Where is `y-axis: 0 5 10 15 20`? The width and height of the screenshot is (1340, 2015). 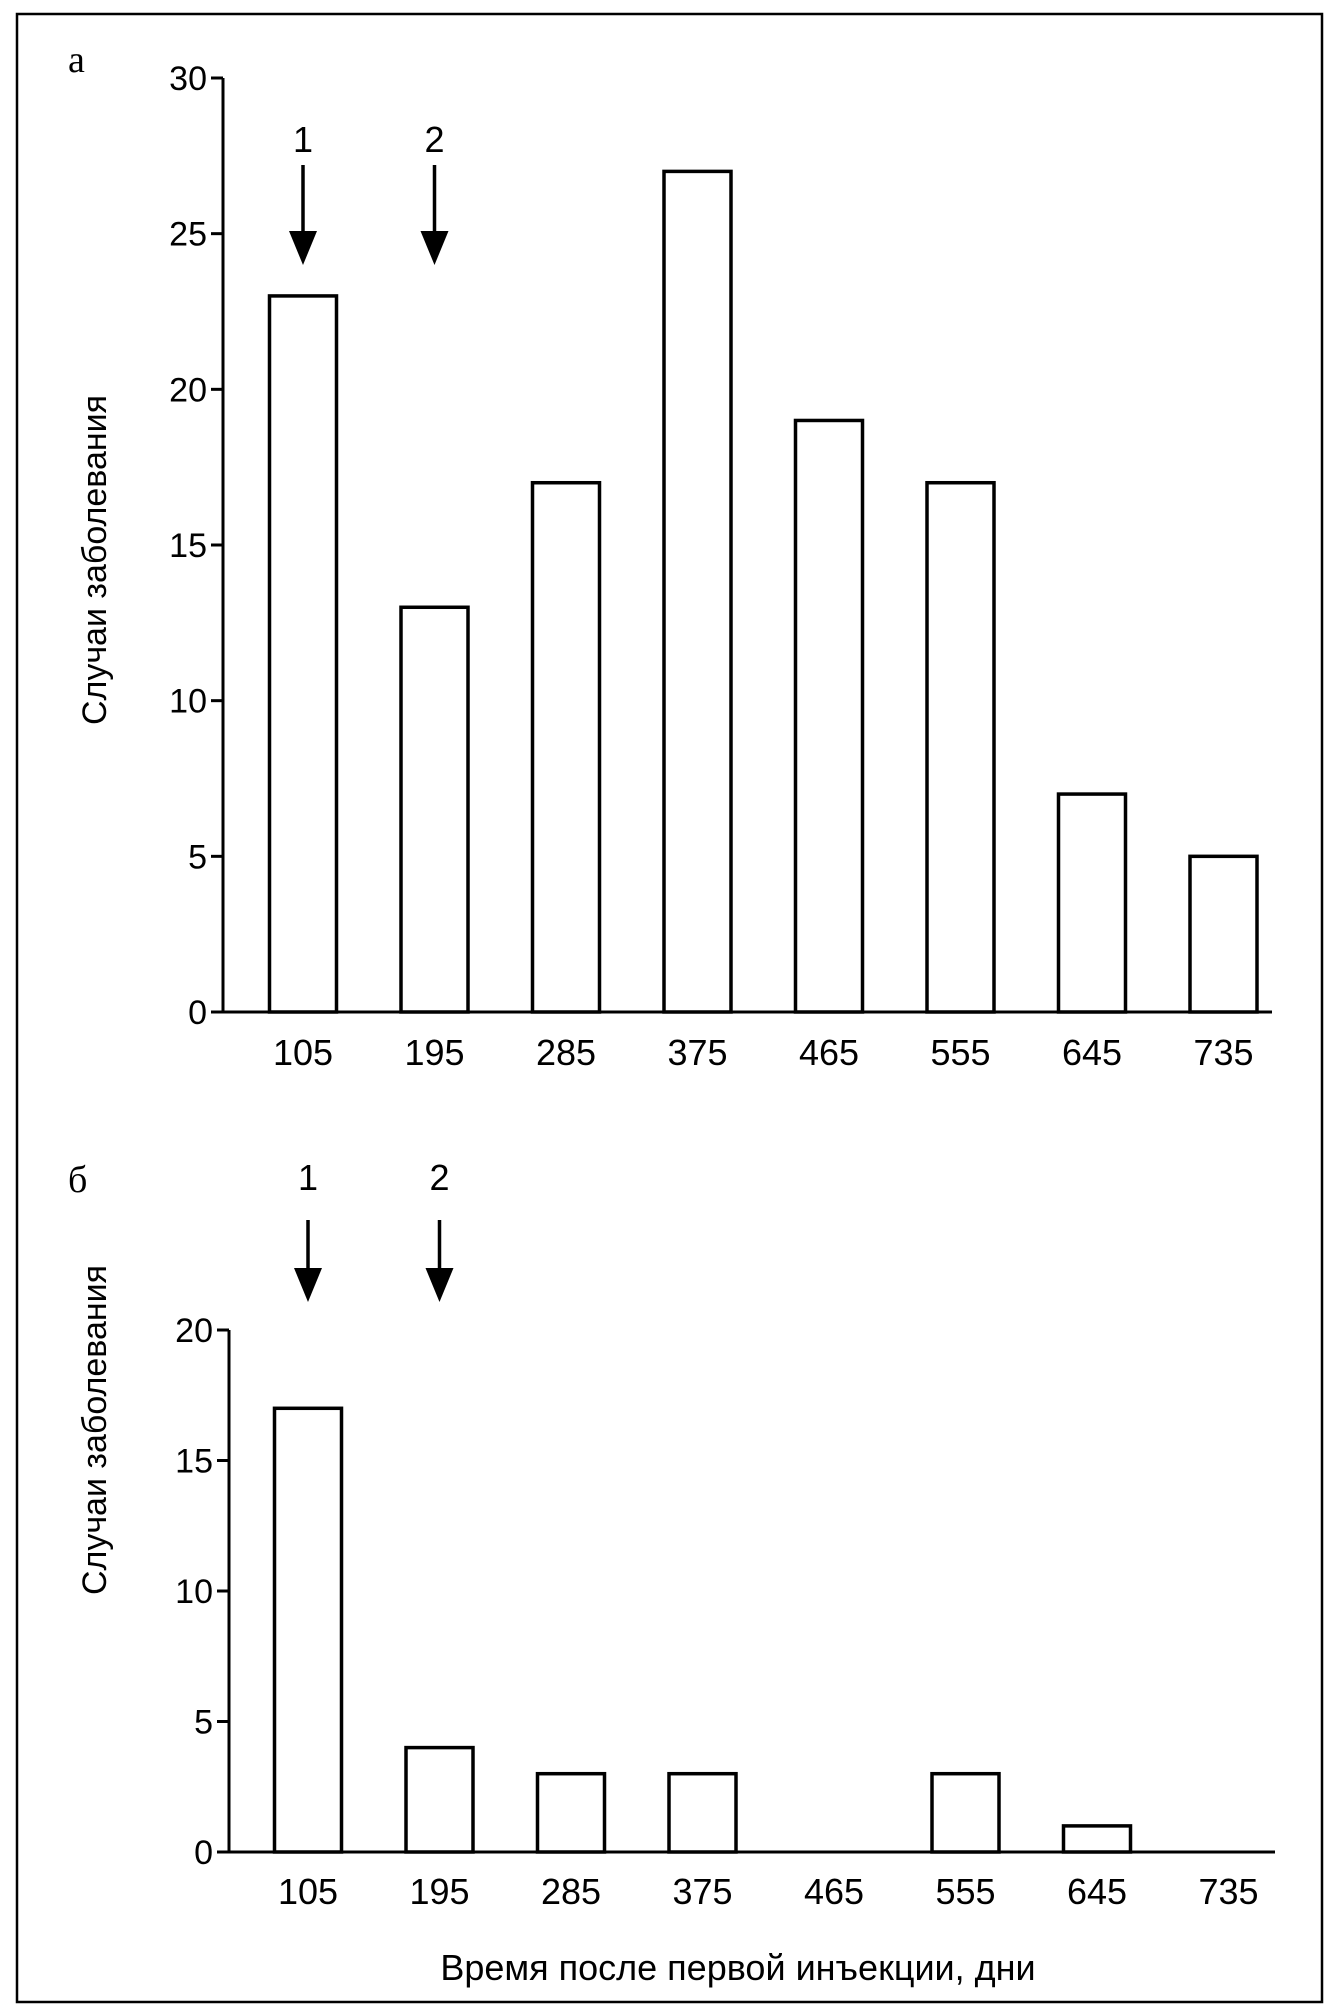
y-axis: 0 5 10 15 20 is located at coordinates (203, 1592).